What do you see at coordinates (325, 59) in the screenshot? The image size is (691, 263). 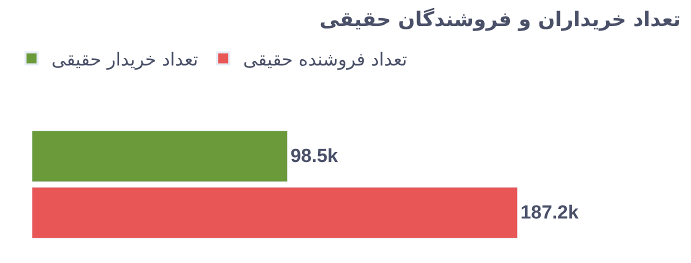 I see `legend-label: تعداد فروشنده حقیقی` at bounding box center [325, 59].